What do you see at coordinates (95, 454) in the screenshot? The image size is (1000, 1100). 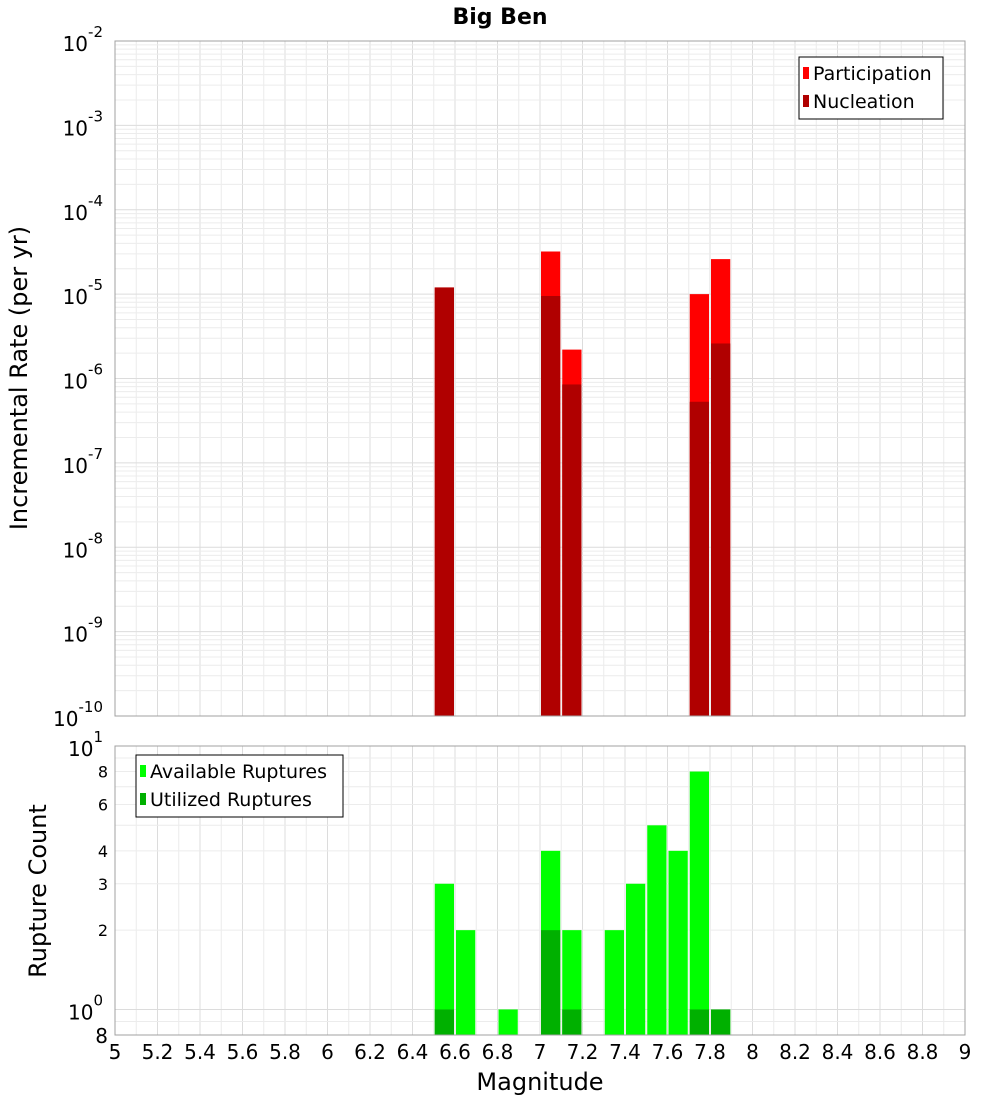 I see `y-tick-exponent: -7` at bounding box center [95, 454].